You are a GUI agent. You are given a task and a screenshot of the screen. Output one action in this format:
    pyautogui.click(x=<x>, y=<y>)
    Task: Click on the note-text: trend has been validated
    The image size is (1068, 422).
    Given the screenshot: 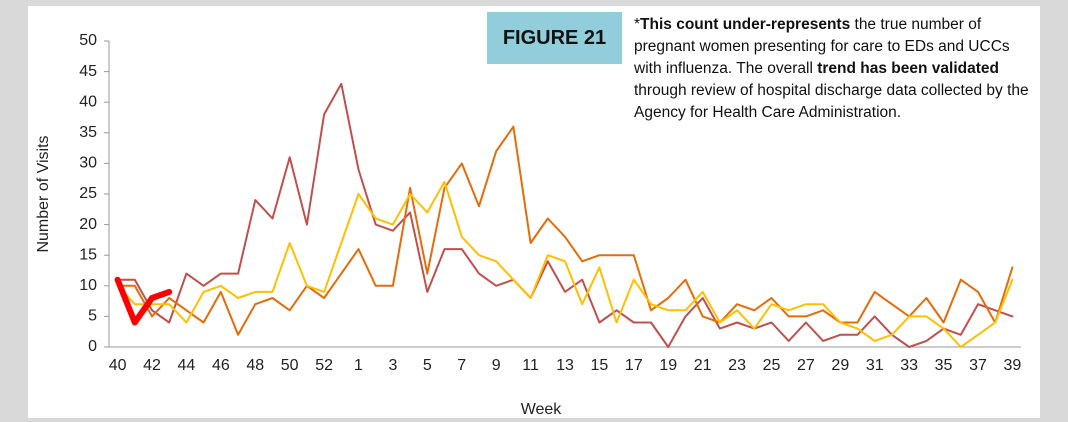 What is the action you would take?
    pyautogui.click(x=908, y=68)
    